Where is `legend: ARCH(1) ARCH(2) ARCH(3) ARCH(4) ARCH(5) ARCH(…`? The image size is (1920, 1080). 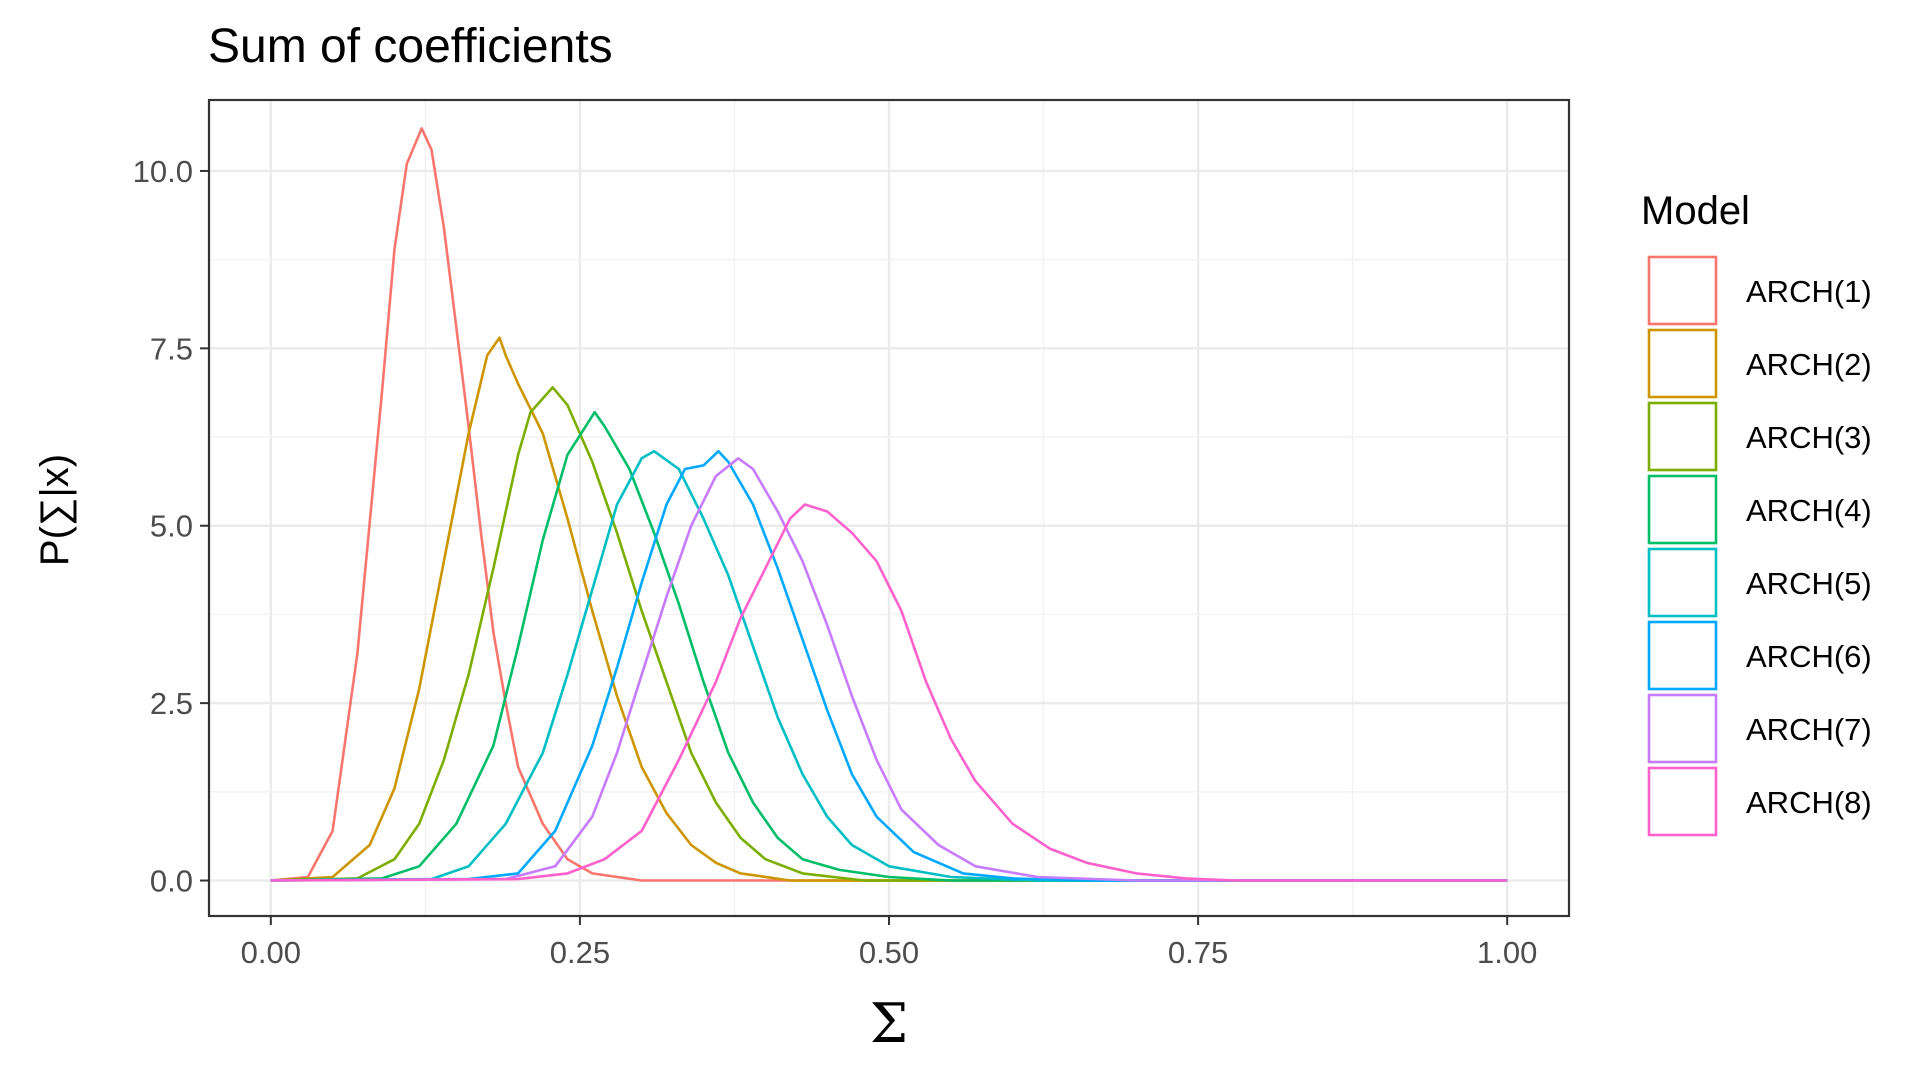
legend: ARCH(1) ARCH(2) ARCH(3) ARCH(4) ARCH(5) ARCH(… is located at coordinates (1759, 546).